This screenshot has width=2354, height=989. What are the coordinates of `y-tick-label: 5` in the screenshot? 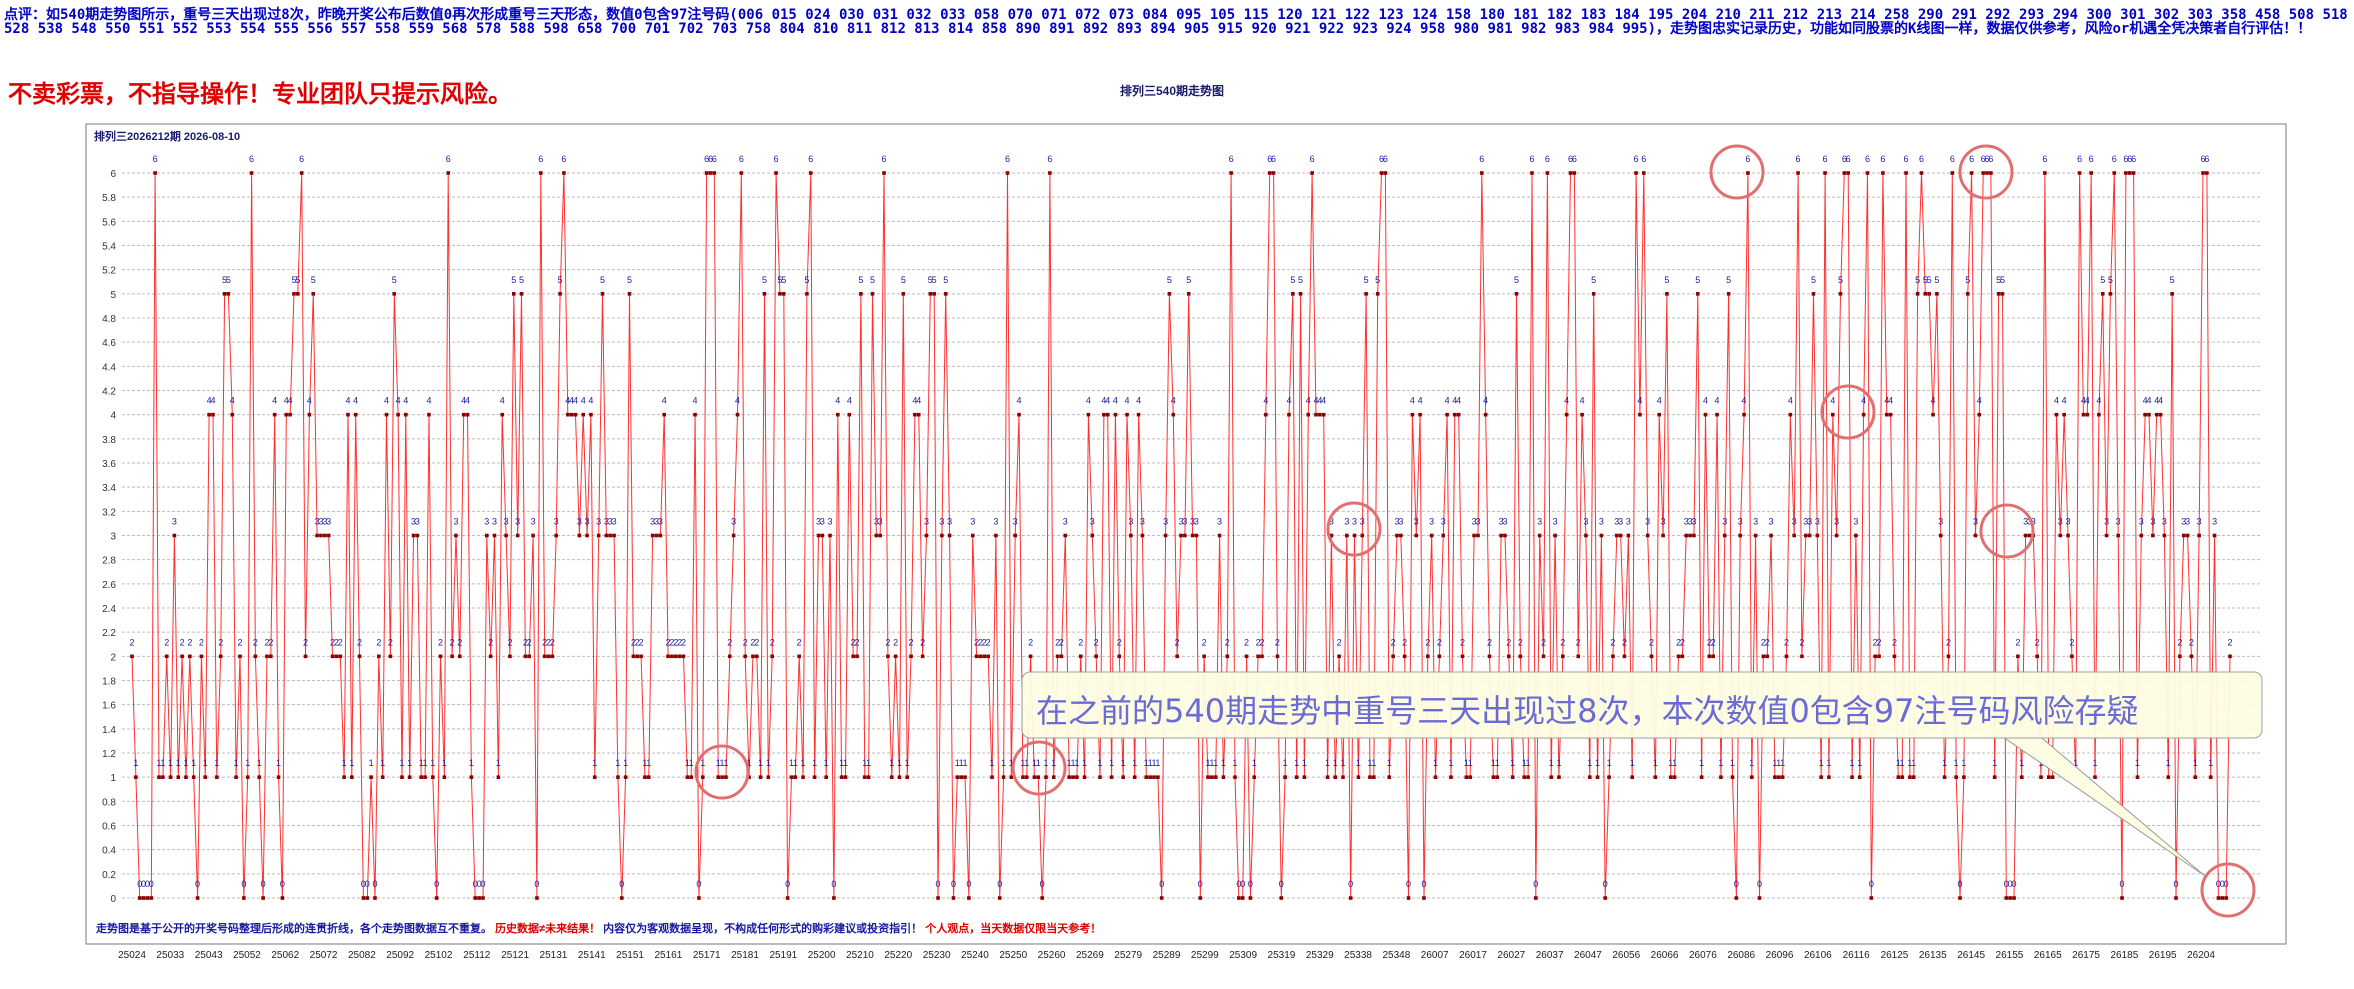 It's located at (113, 295).